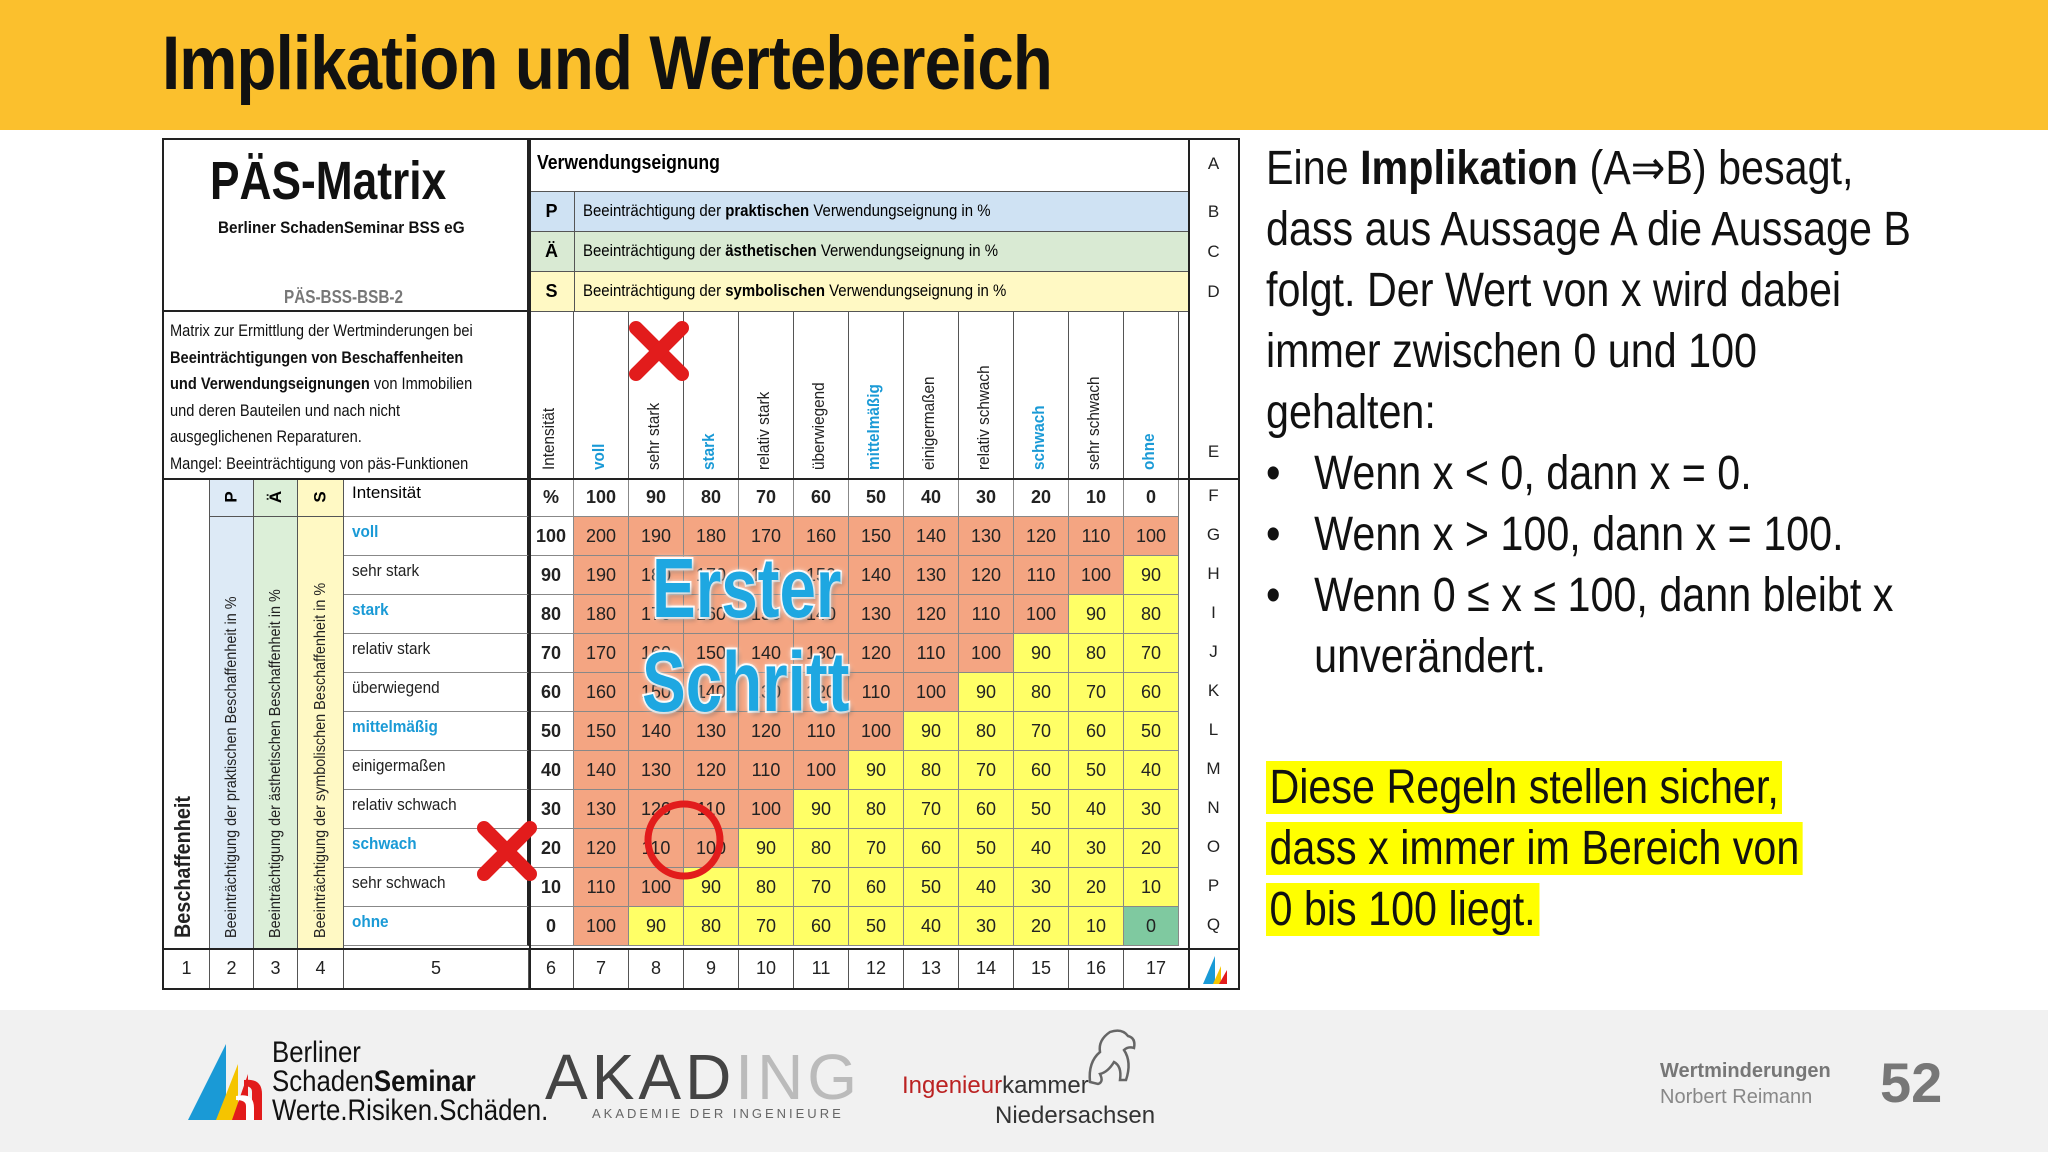 This screenshot has width=2048, height=1152. Describe the element at coordinates (859, 166) in the screenshot. I see `vu-header: Verwendungseignung` at that location.